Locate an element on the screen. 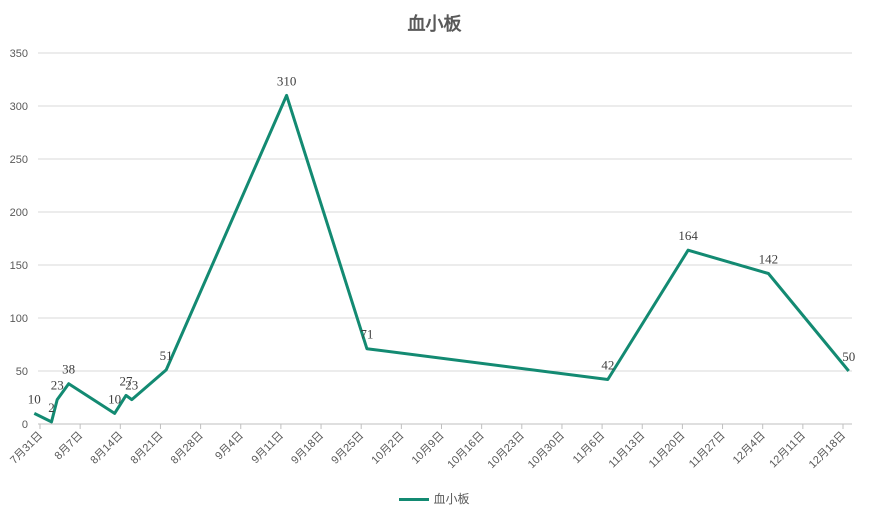 The width and height of the screenshot is (869, 519). x-tick-label: 9月4日 is located at coordinates (229, 446).